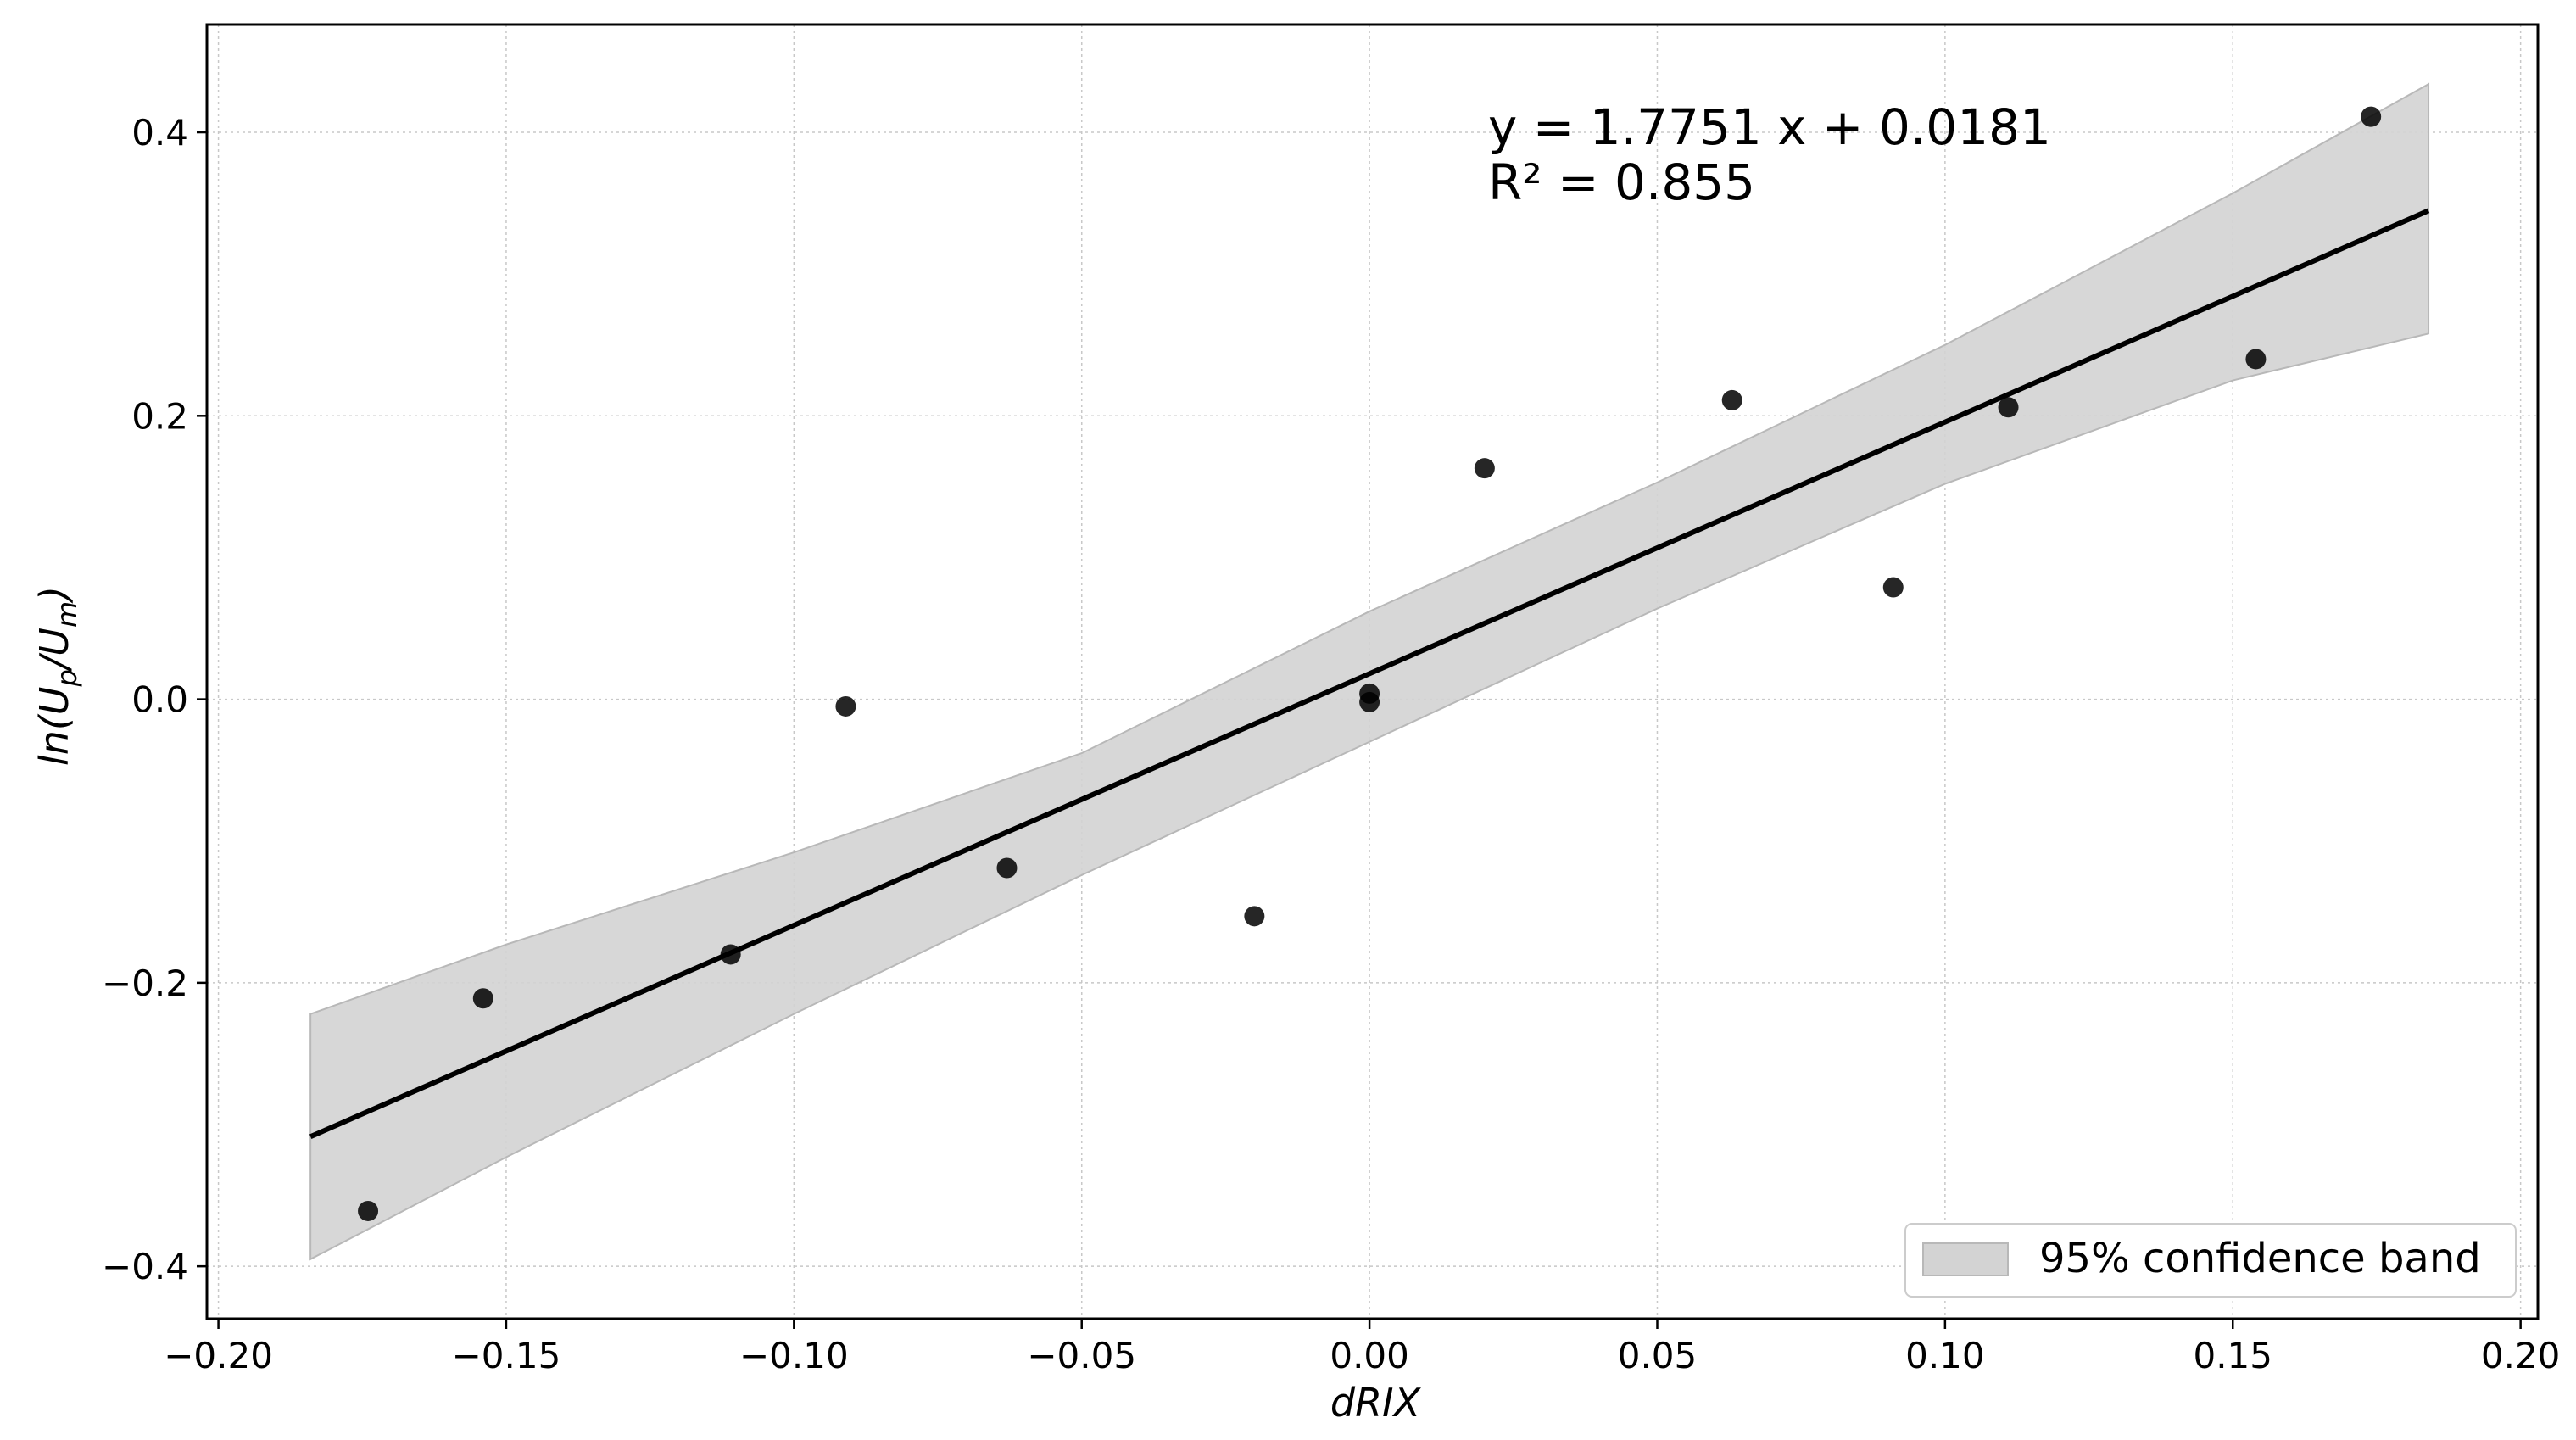  I want to click on legend-swatch, so click(1965, 1259).